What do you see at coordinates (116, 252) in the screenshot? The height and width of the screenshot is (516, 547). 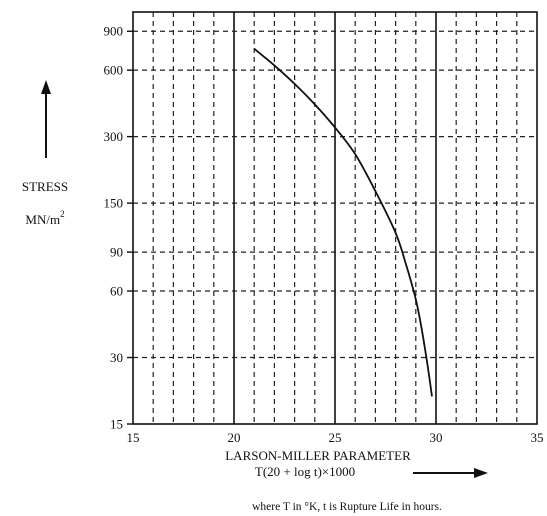 I see `y-tick-label: 90` at bounding box center [116, 252].